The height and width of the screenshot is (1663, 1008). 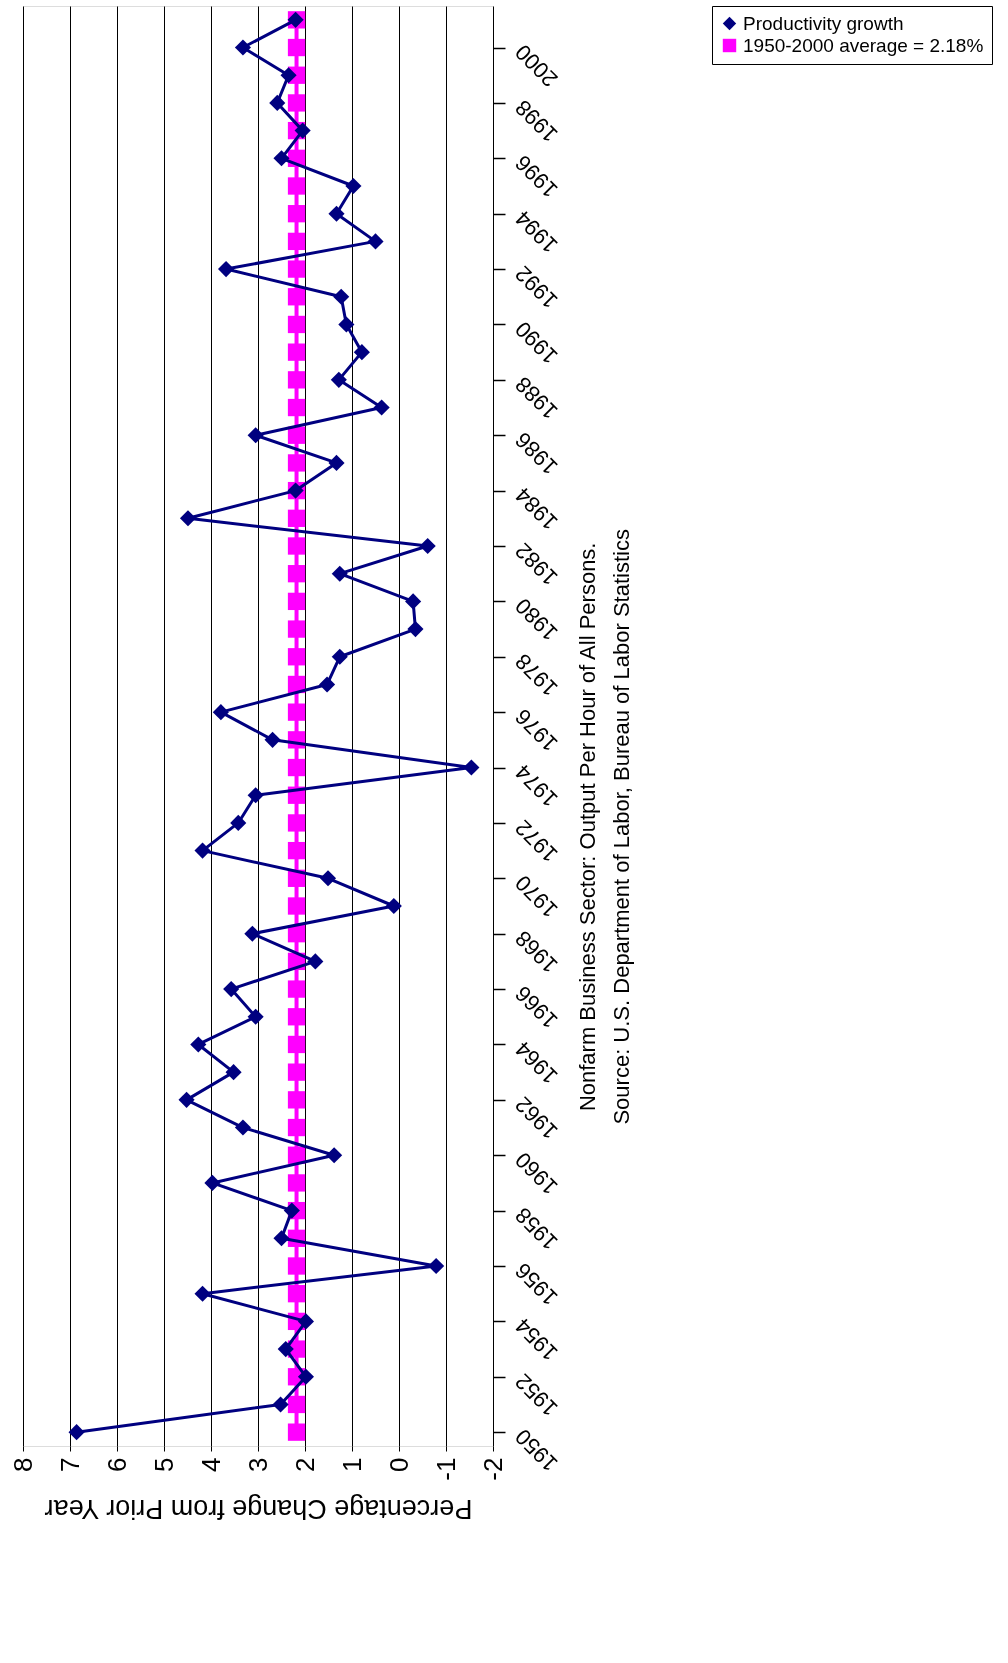 What do you see at coordinates (257, 1464) in the screenshot?
I see `x-tick-label: 3` at bounding box center [257, 1464].